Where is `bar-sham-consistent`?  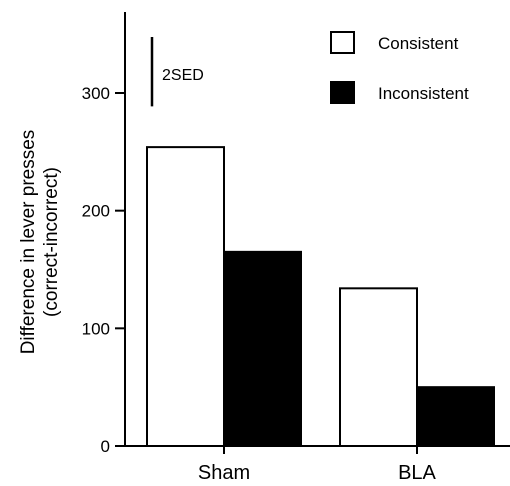 bar-sham-consistent is located at coordinates (185, 296).